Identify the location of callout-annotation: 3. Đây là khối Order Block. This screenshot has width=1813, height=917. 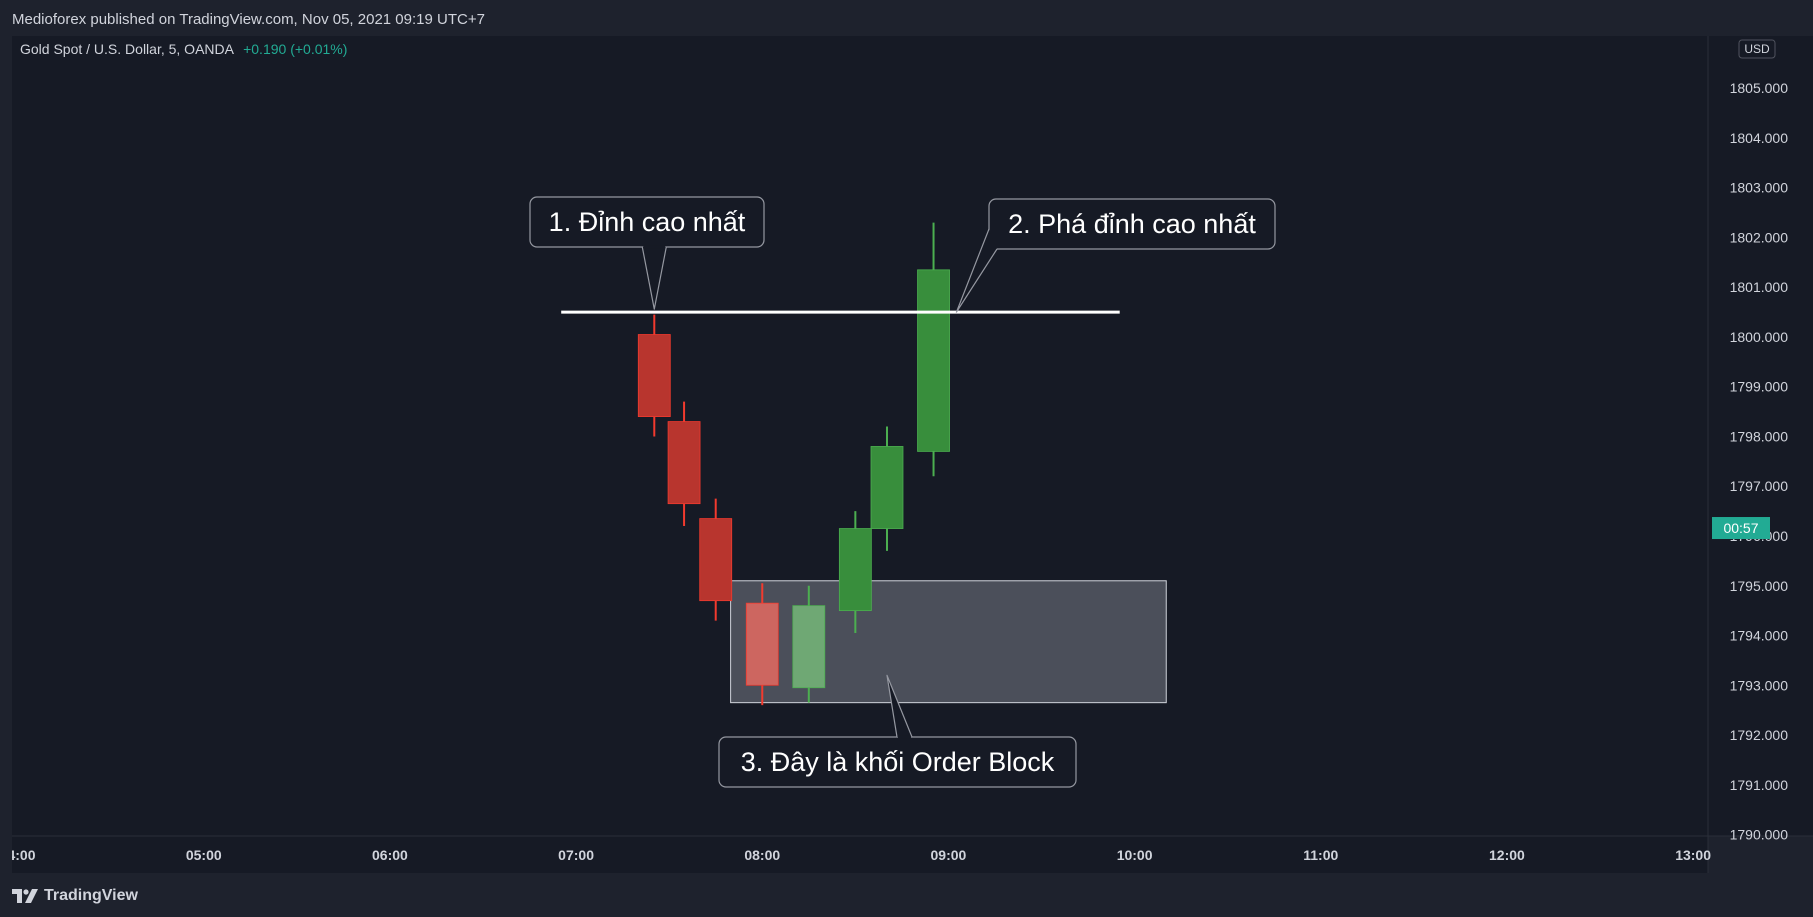
(897, 731).